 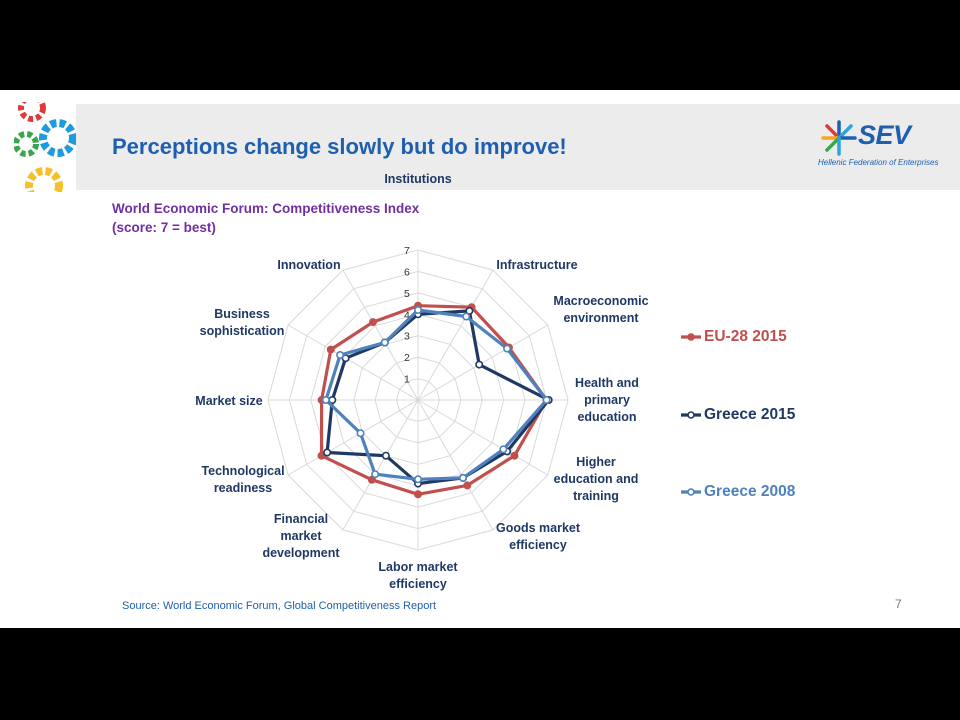 What do you see at coordinates (538, 528) in the screenshot?
I see `category-label: Goods market` at bounding box center [538, 528].